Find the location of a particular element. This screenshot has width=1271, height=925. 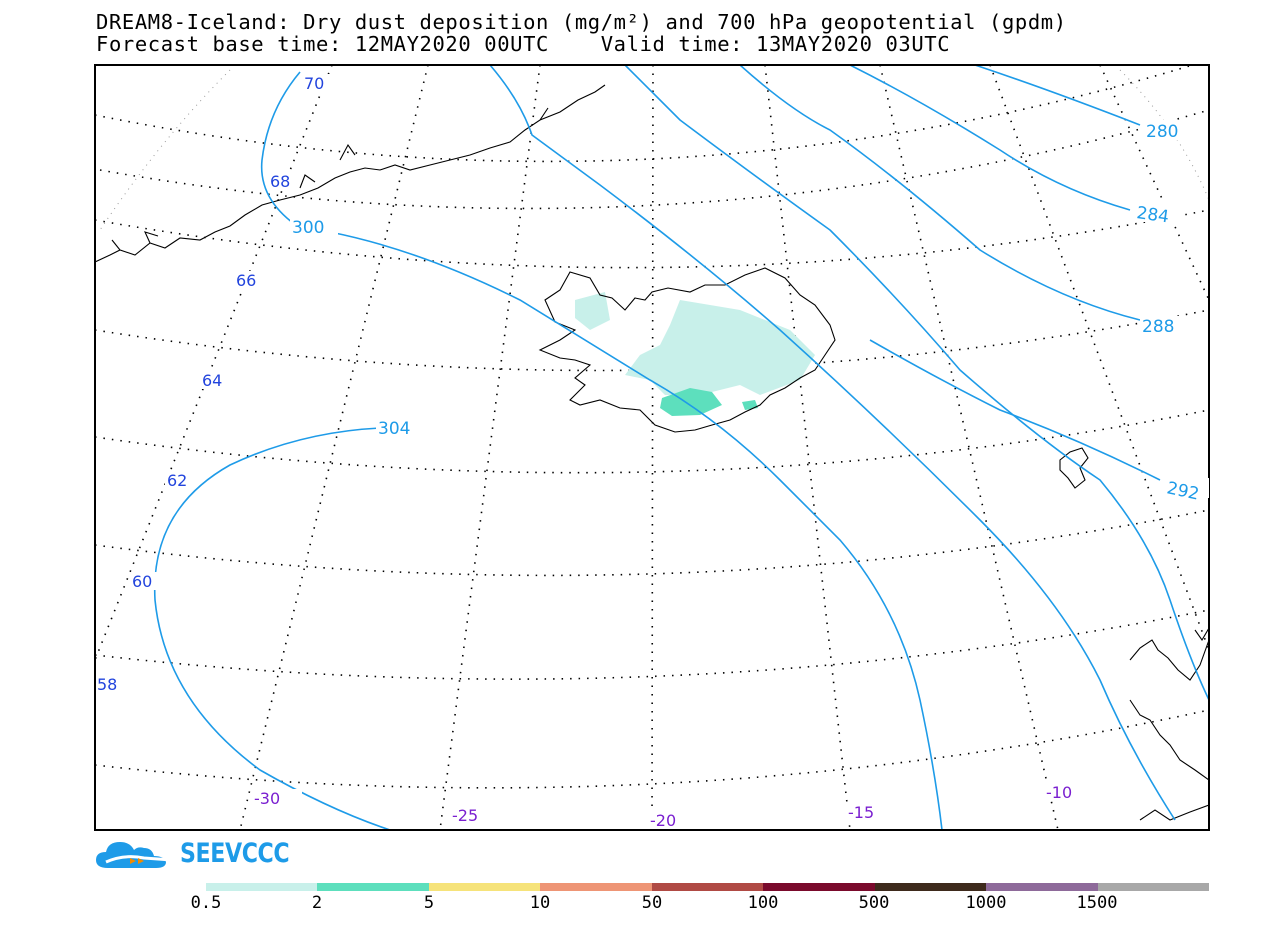

latitude-label: 60 is located at coordinates (142, 581).